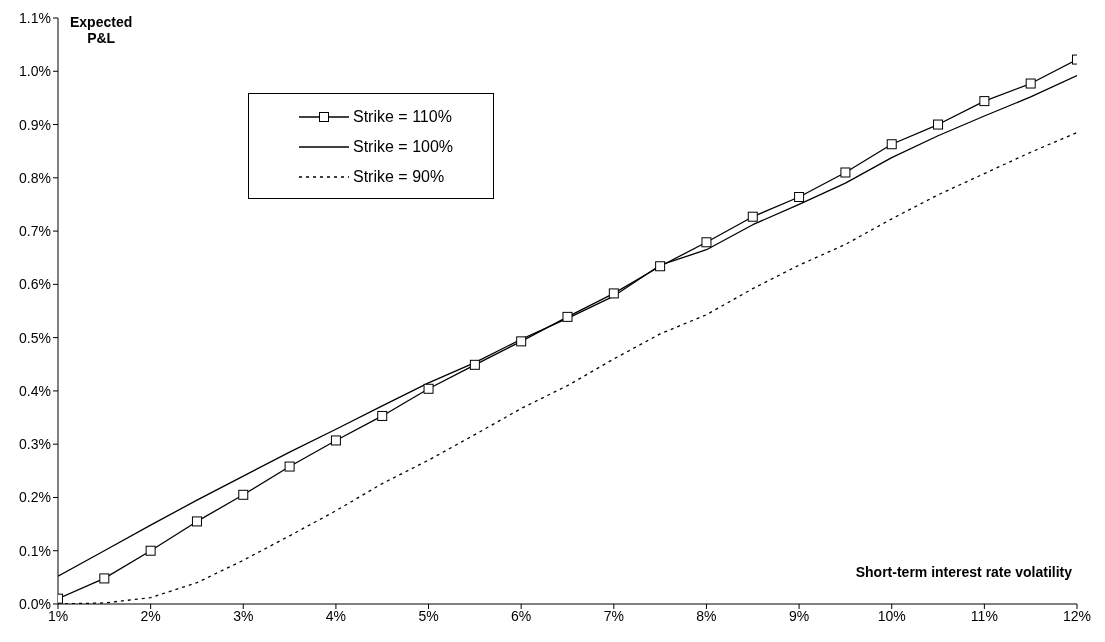  What do you see at coordinates (35, 17) in the screenshot?
I see `y-tick-label: 1.1%` at bounding box center [35, 17].